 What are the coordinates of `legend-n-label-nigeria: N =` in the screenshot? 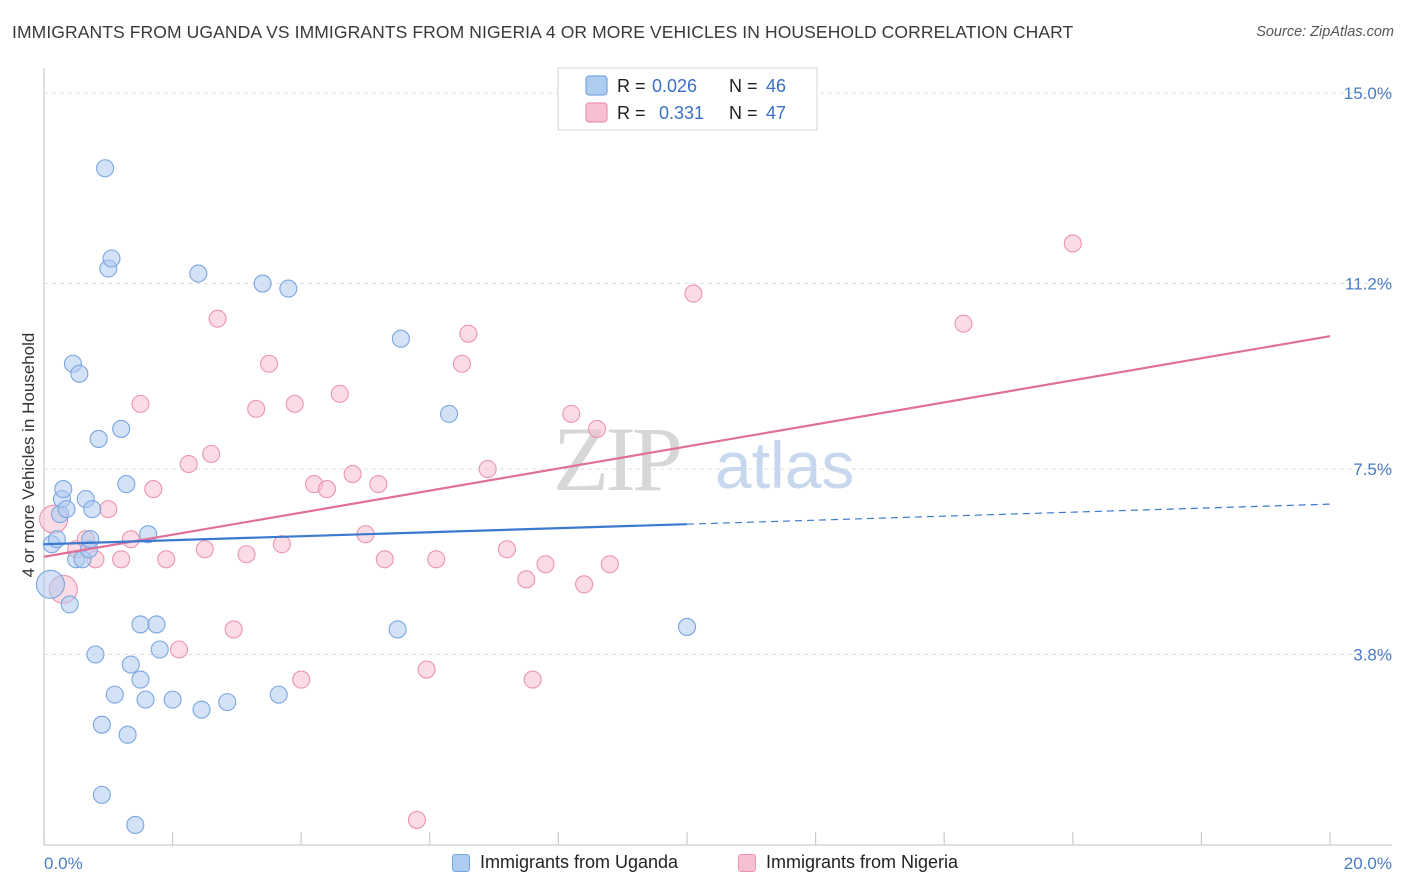 It's located at (743, 113).